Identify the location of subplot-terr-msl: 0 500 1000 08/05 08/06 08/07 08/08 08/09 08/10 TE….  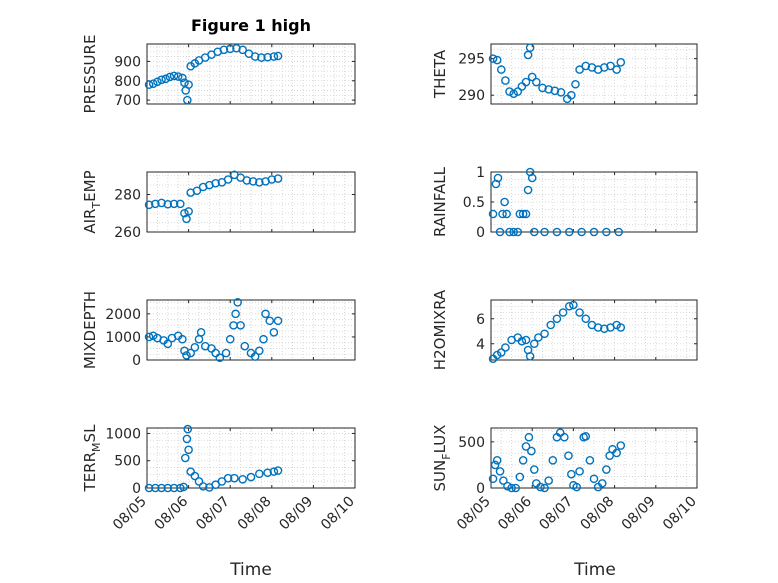
(219, 478).